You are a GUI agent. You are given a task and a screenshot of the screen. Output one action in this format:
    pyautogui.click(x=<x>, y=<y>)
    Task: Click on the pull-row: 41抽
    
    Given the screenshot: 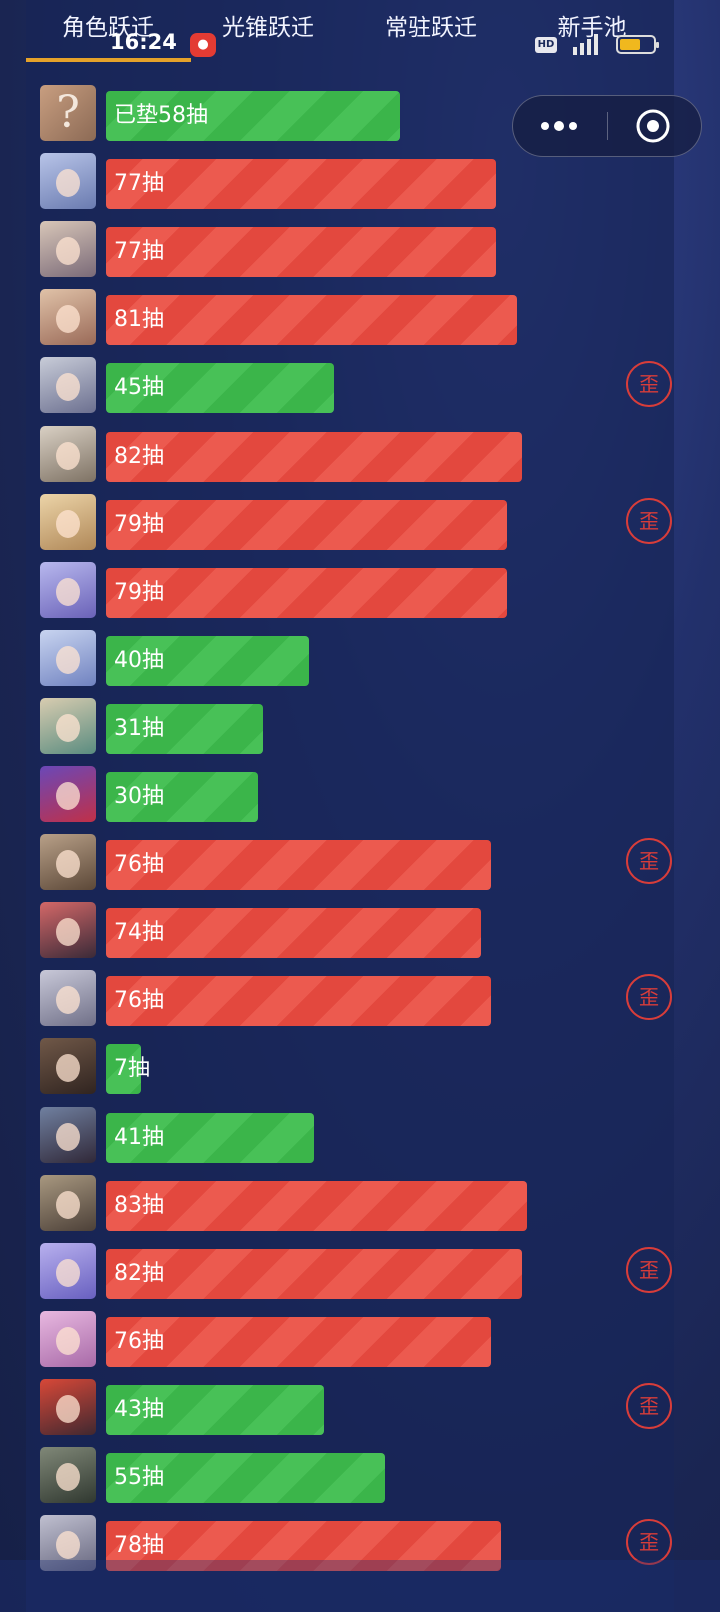 What is the action you would take?
    pyautogui.click(x=360, y=1134)
    